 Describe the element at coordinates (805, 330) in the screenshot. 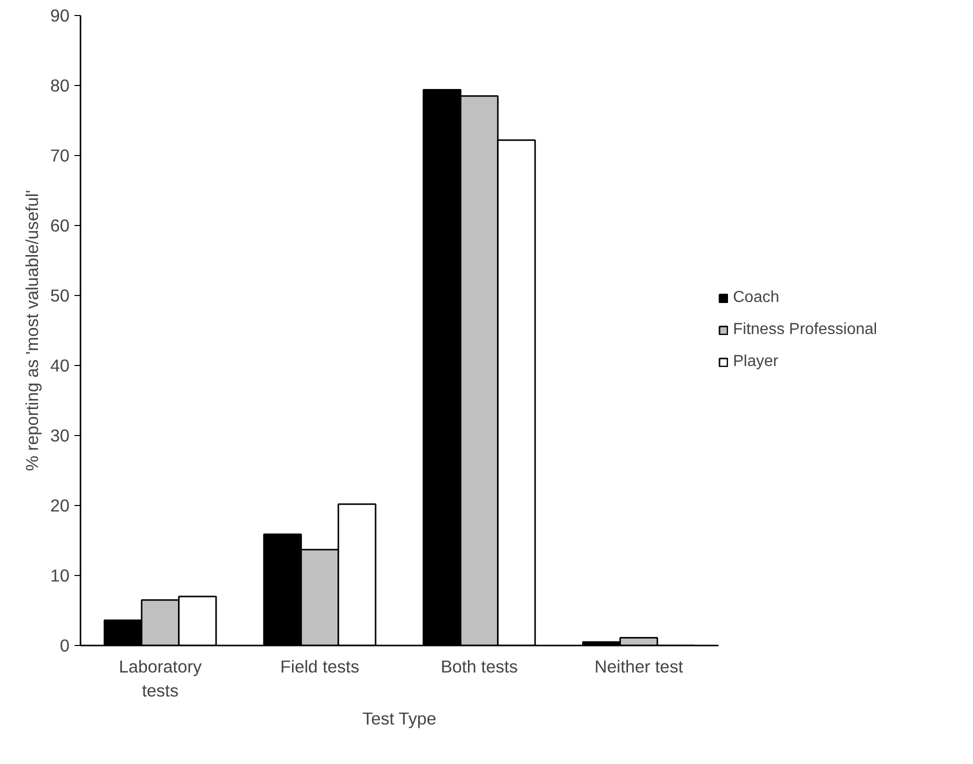

I see `legend-label: Fitness Professional` at that location.